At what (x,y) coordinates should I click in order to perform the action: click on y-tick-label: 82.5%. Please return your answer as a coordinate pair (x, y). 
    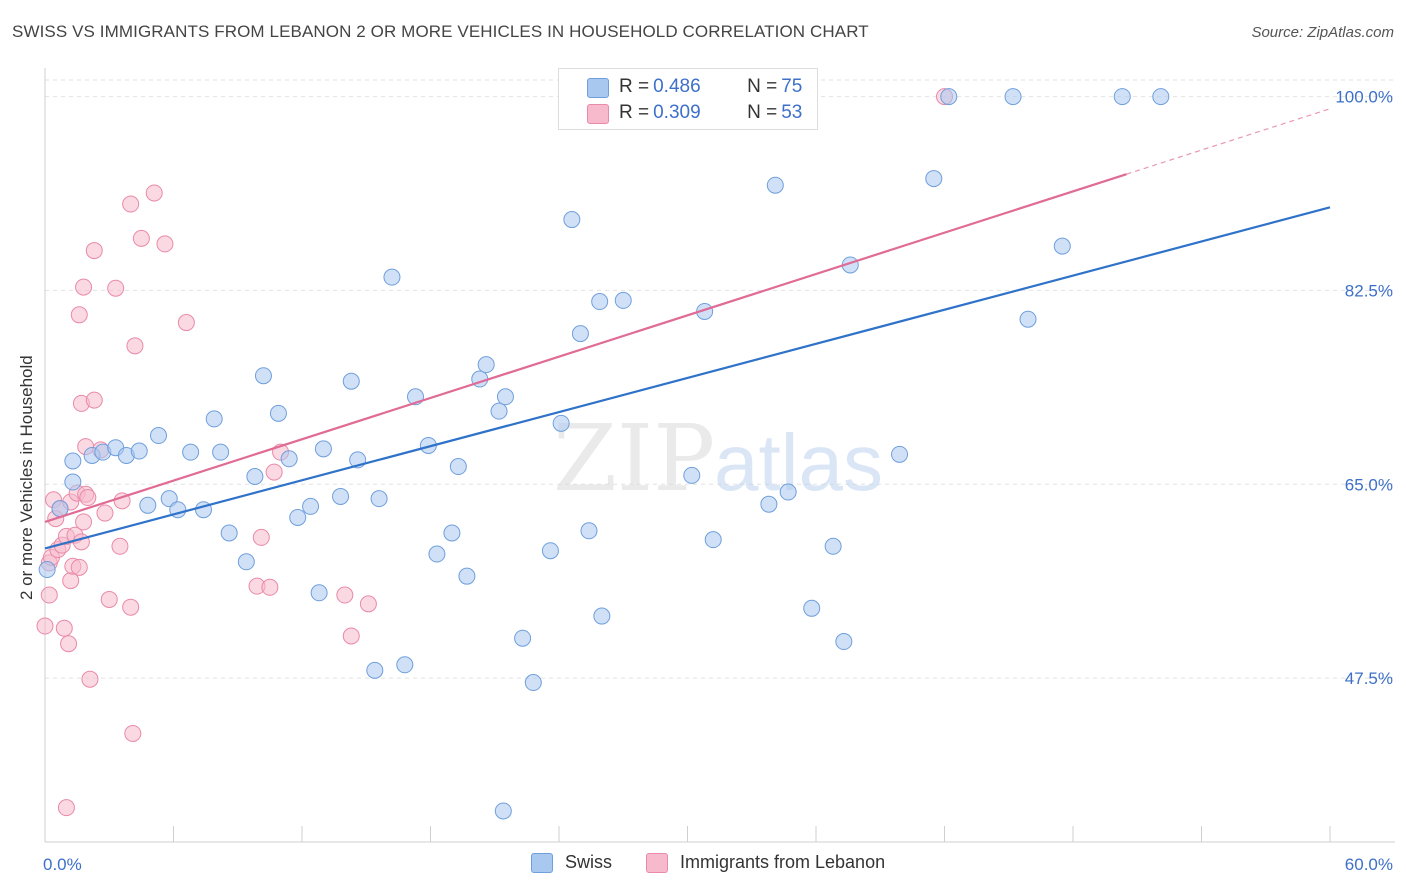
    Looking at the image, I should click on (1369, 290).